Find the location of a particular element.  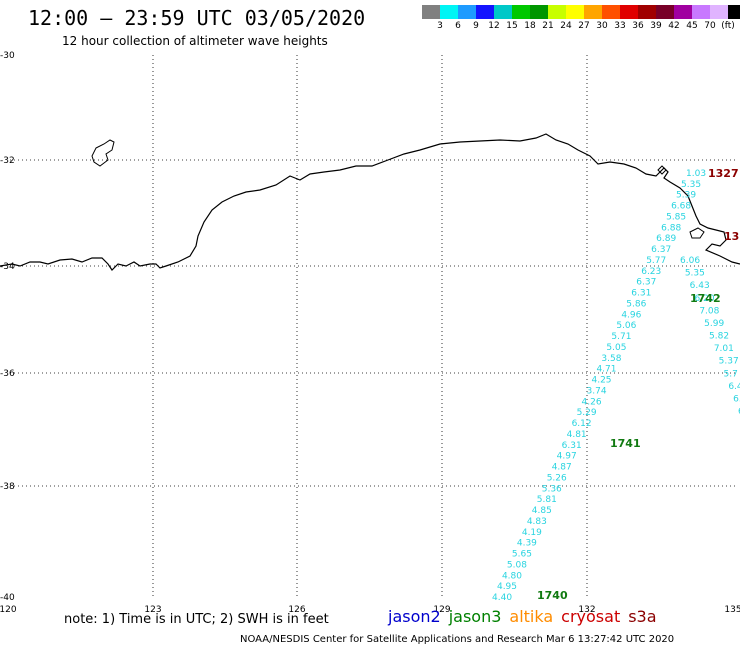

color-scale-label: 6 is located at coordinates (458, 26).